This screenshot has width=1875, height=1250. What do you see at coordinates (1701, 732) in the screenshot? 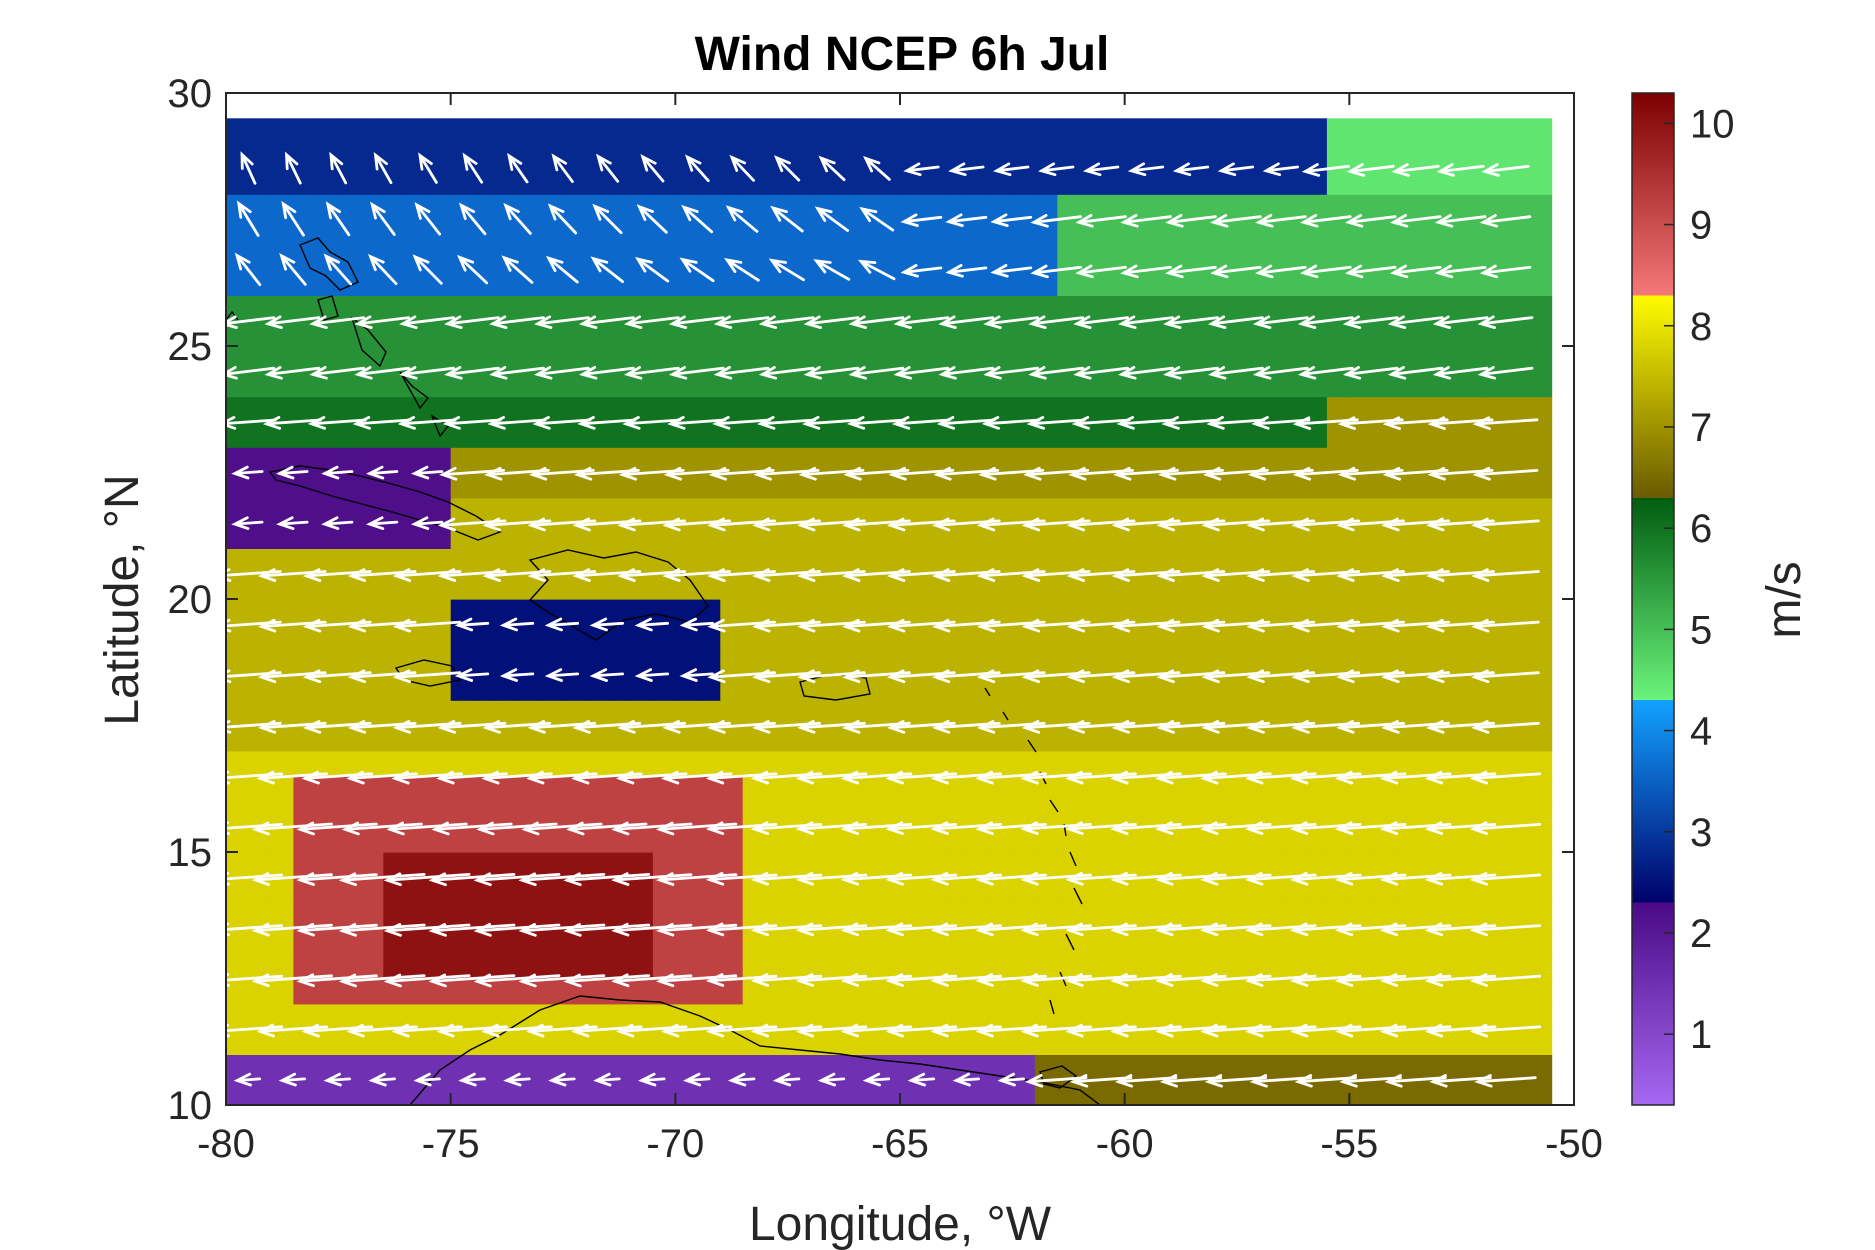
I see `colorbar-tick-label: 4` at bounding box center [1701, 732].